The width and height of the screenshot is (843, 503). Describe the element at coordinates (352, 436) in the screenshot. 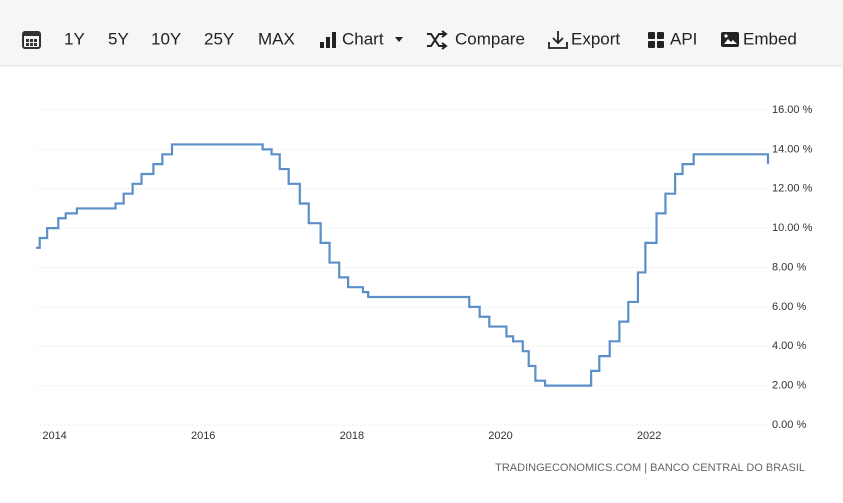

I see `x-tick-label: 2018` at that location.